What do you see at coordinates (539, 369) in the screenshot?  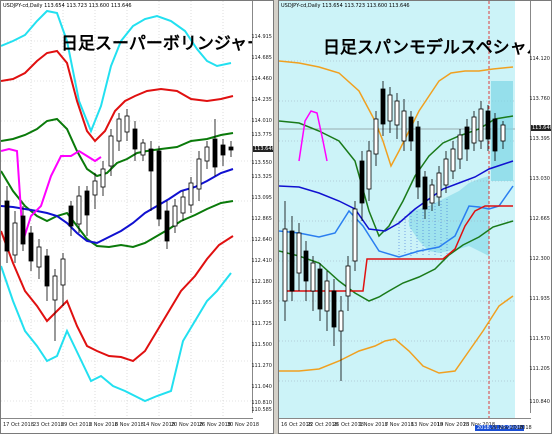 I see `price-tick: 111.205` at bounding box center [539, 369].